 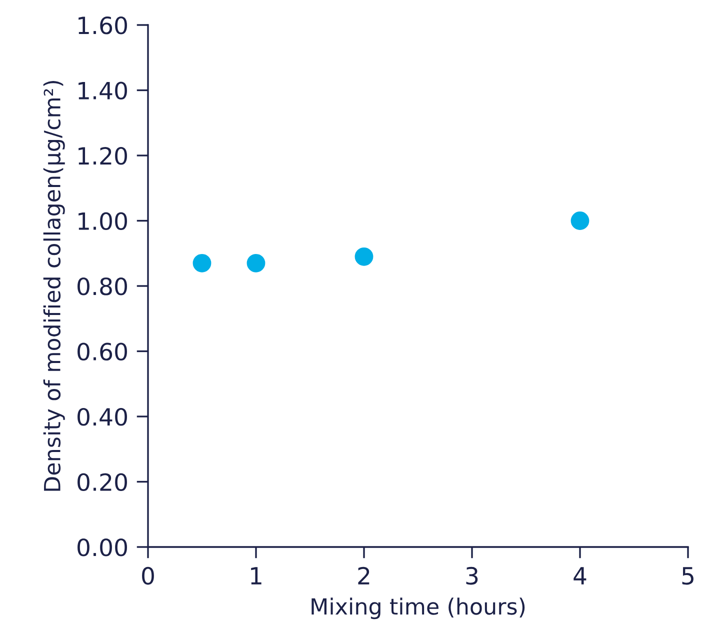 I want to click on y-tick-label: 0.20, so click(x=102, y=482).